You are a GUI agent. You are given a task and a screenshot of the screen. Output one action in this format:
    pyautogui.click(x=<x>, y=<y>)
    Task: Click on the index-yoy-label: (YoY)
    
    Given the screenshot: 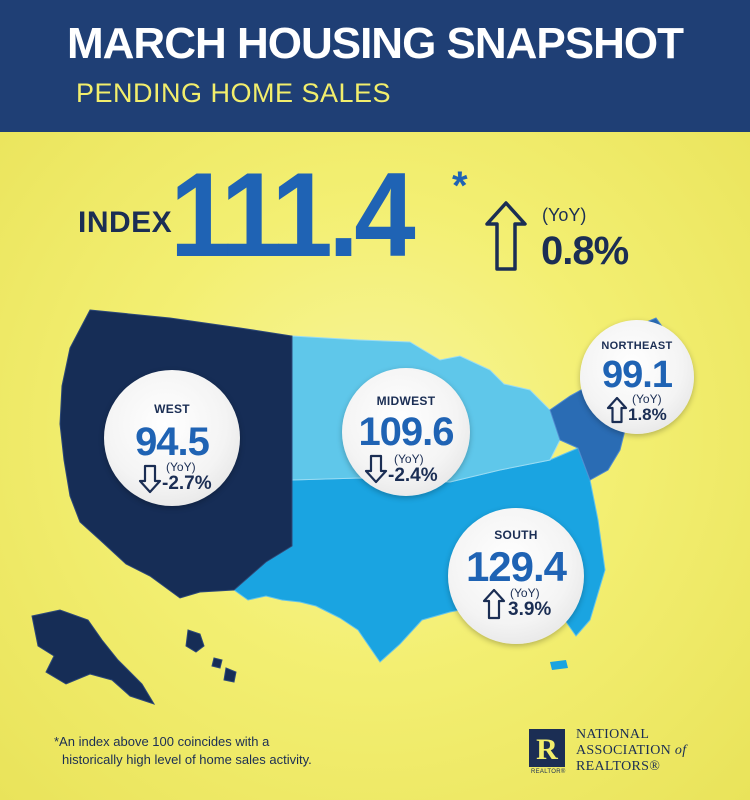 What is the action you would take?
    pyautogui.click(x=564, y=215)
    